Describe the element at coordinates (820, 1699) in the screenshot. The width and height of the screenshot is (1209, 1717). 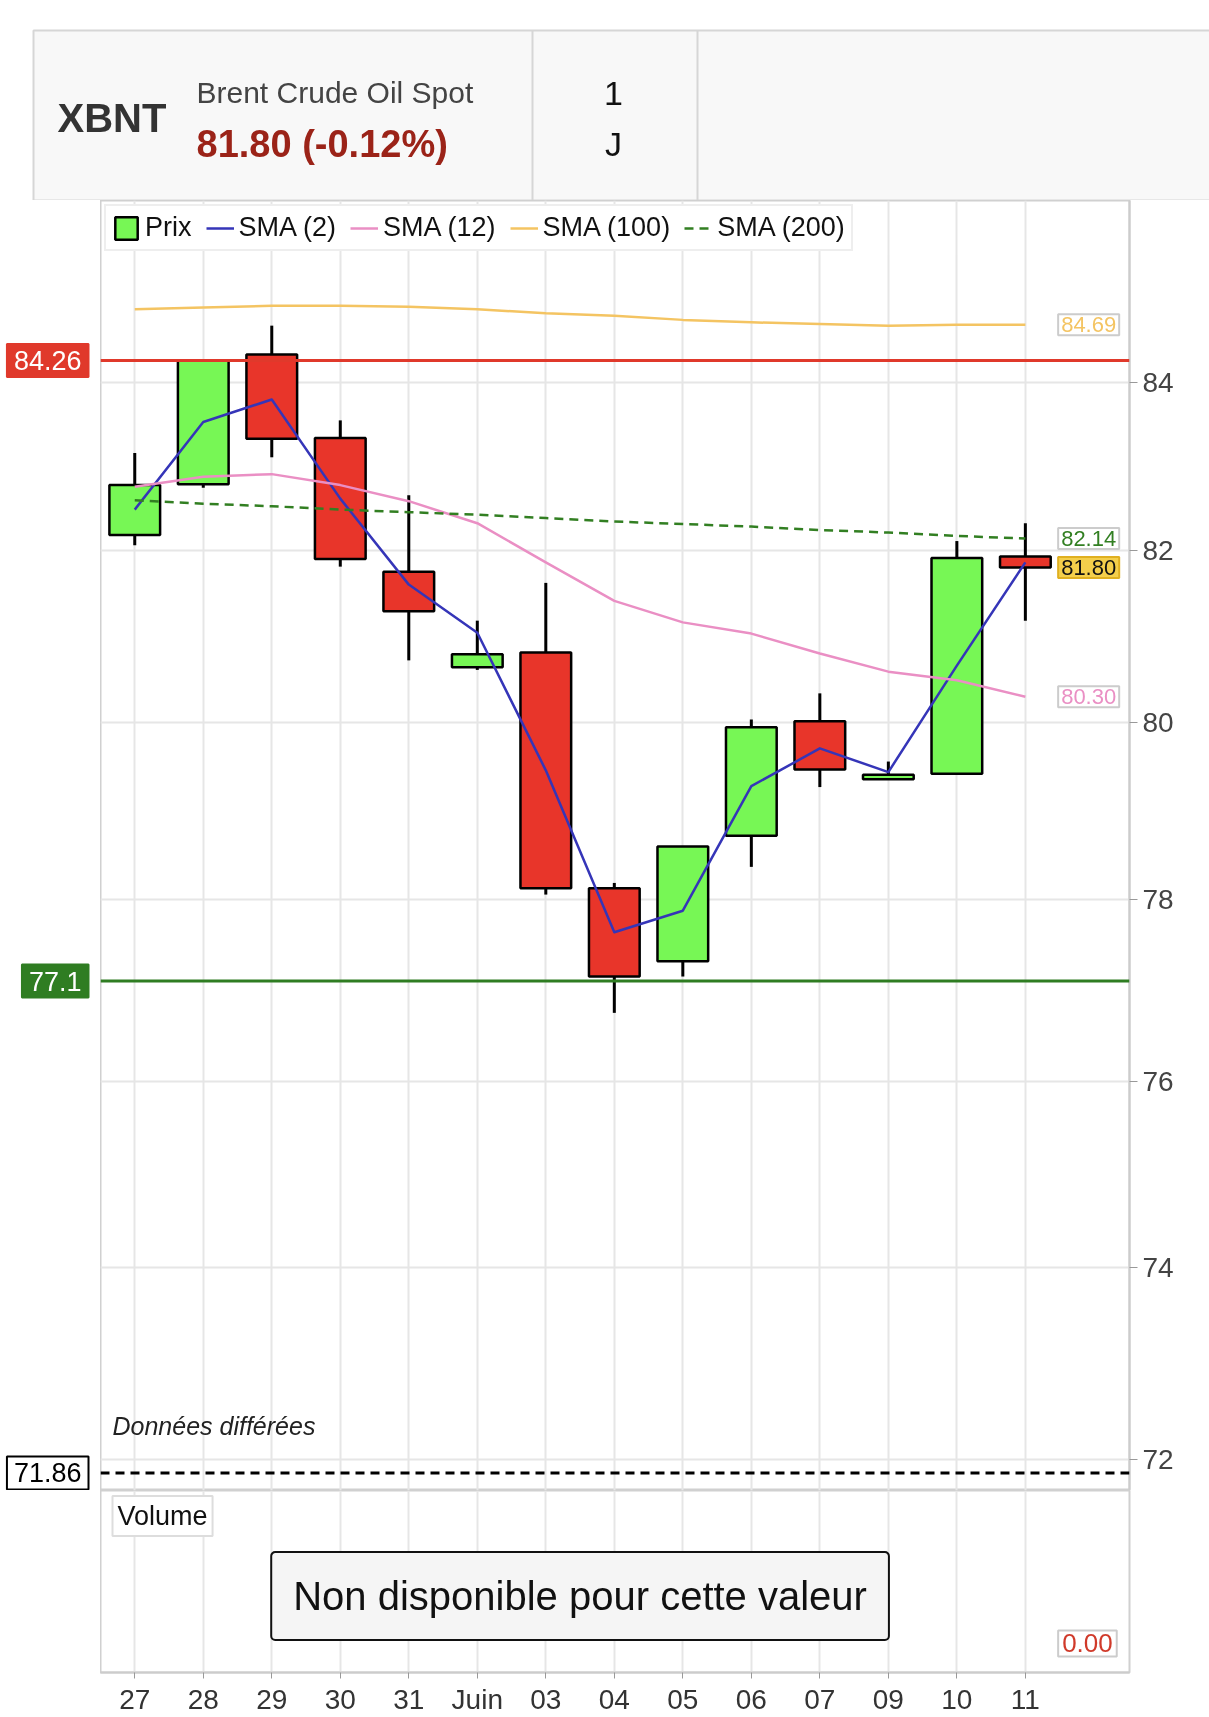
I see `x-tick-label: 07` at that location.